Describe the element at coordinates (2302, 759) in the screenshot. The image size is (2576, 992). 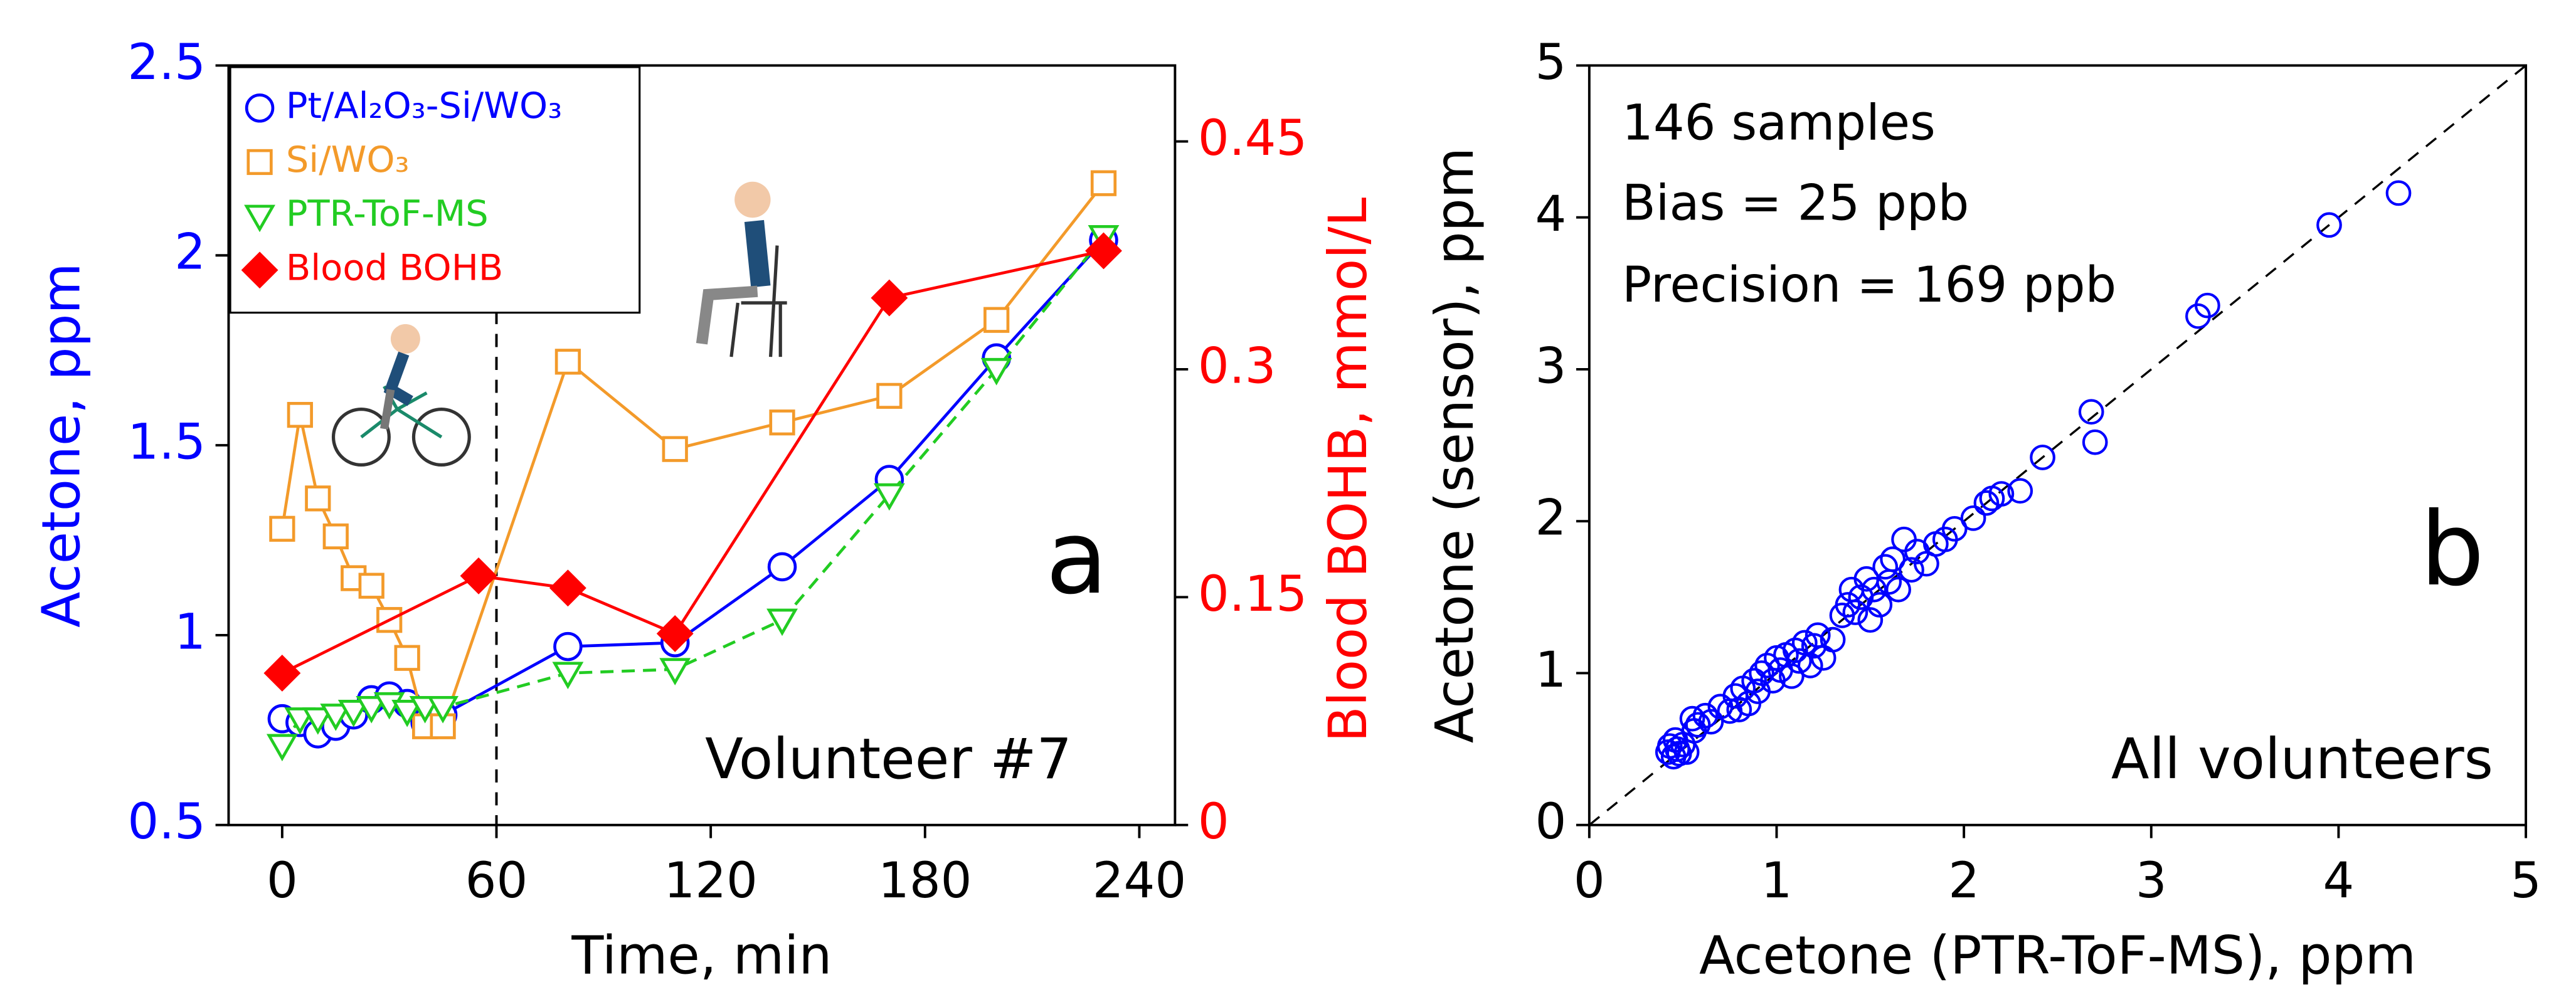
I see `annotation: All volunteers` at that location.